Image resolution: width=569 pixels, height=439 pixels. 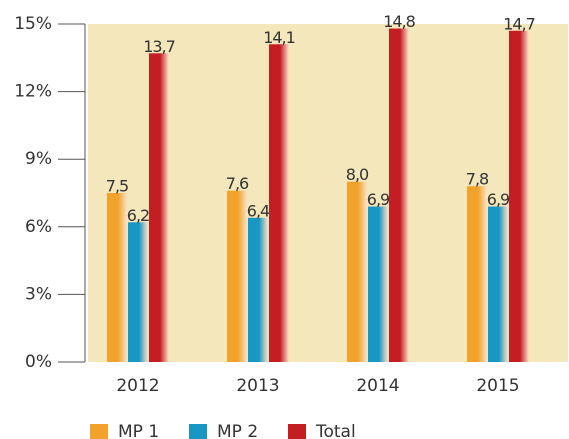 I want to click on legend-label: MP 2, so click(x=237, y=430).